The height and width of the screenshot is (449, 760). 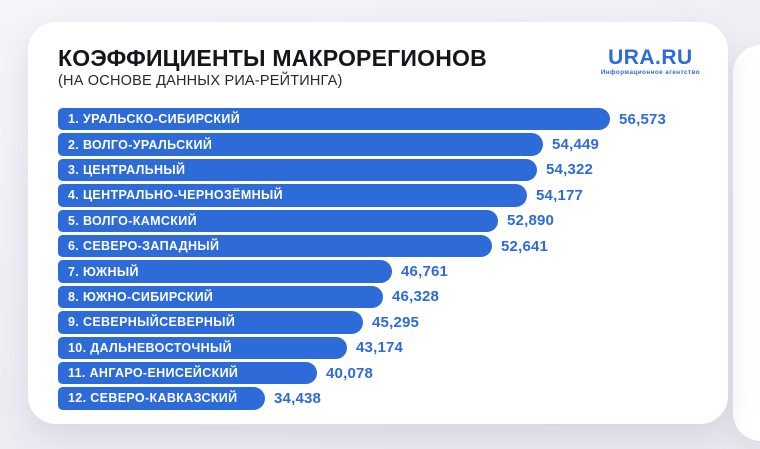 What do you see at coordinates (650, 57) in the screenshot?
I see `logo-text: URA.RU` at bounding box center [650, 57].